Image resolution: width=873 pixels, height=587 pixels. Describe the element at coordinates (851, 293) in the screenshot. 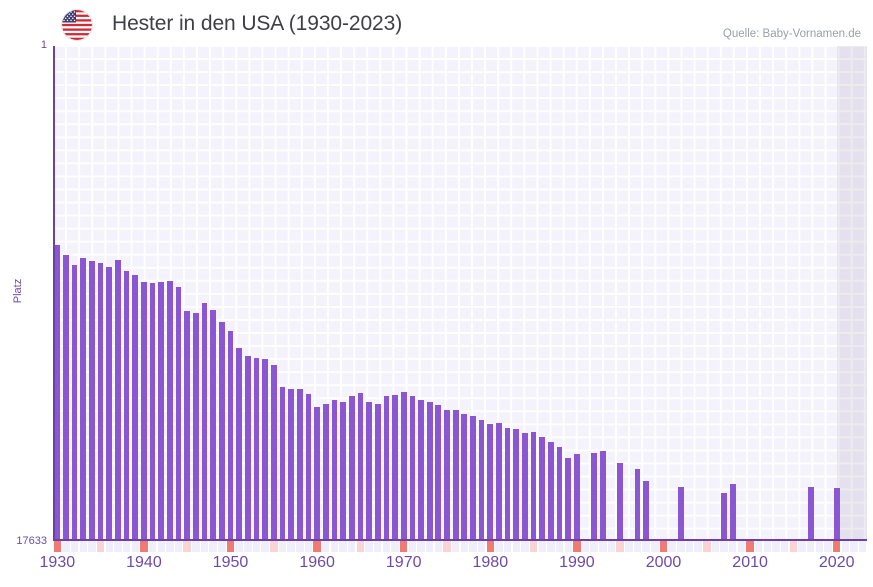

I see `recent-years-shaded-region` at that location.